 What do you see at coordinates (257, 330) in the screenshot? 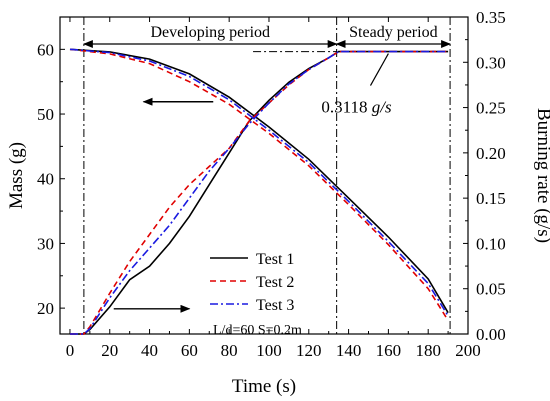
I see `condition-label: L/d=60 S=0.2m` at bounding box center [257, 330].